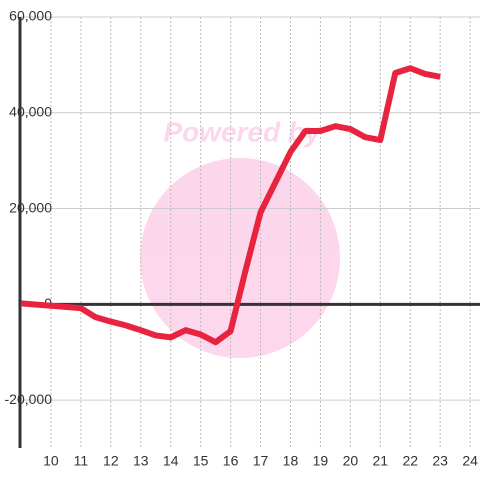 The image size is (480, 480). Describe the element at coordinates (111, 461) in the screenshot. I see `x-tick-label: 12` at that location.